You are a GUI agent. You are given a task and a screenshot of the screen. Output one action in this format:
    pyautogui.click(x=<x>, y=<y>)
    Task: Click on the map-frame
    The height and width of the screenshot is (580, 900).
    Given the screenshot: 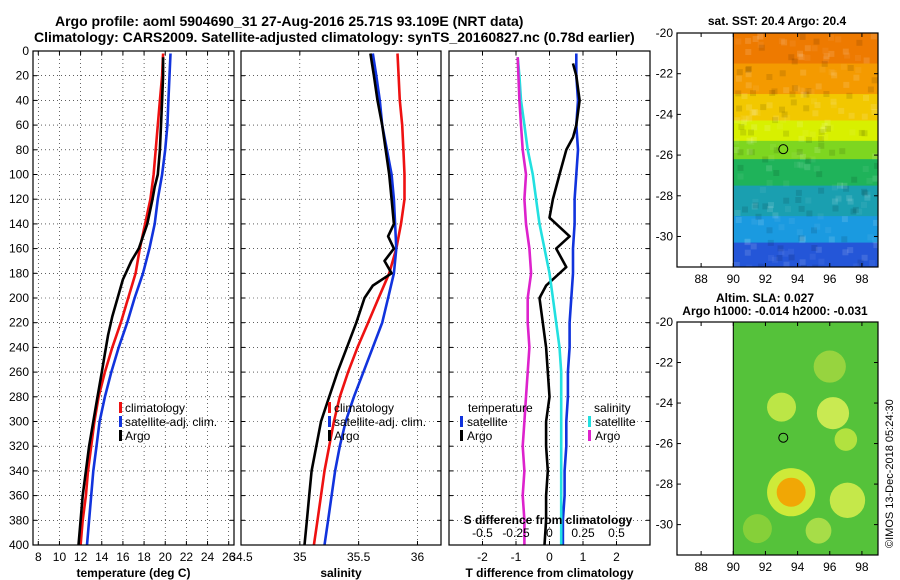 What is the action you would take?
    pyautogui.click(x=777, y=150)
    